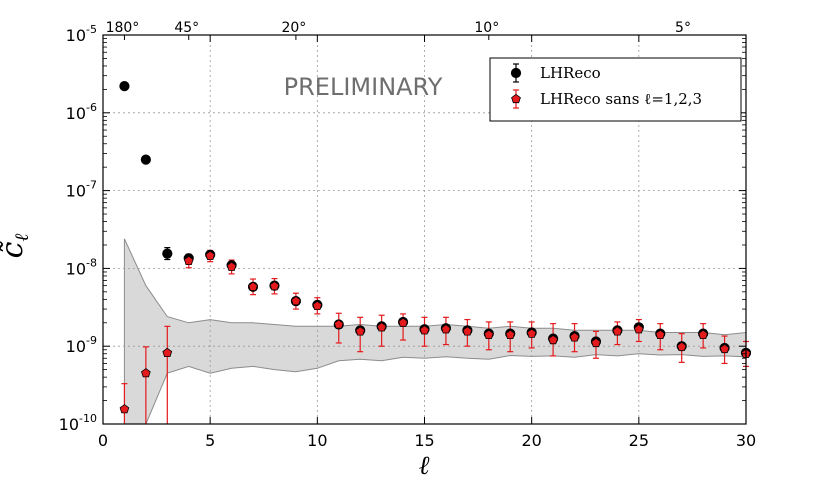  What do you see at coordinates (81, 34) in the screenshot?
I see `y-tick-label: 10⁻⁵` at bounding box center [81, 34].